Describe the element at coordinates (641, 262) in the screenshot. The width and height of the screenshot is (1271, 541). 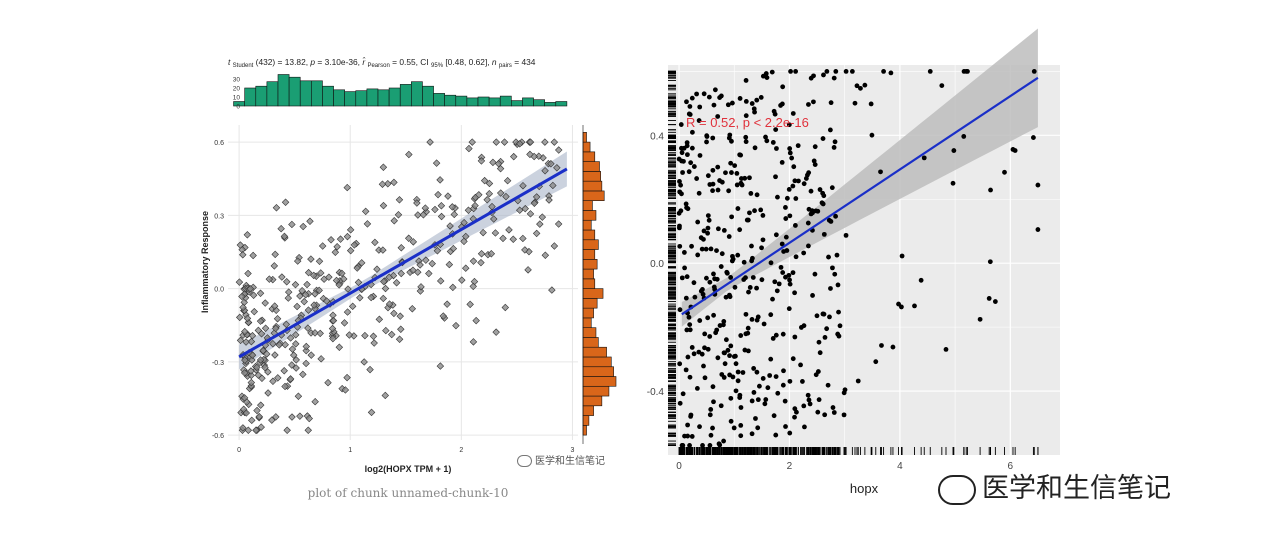
I see `right-y-axis-label: inflam` at that location.